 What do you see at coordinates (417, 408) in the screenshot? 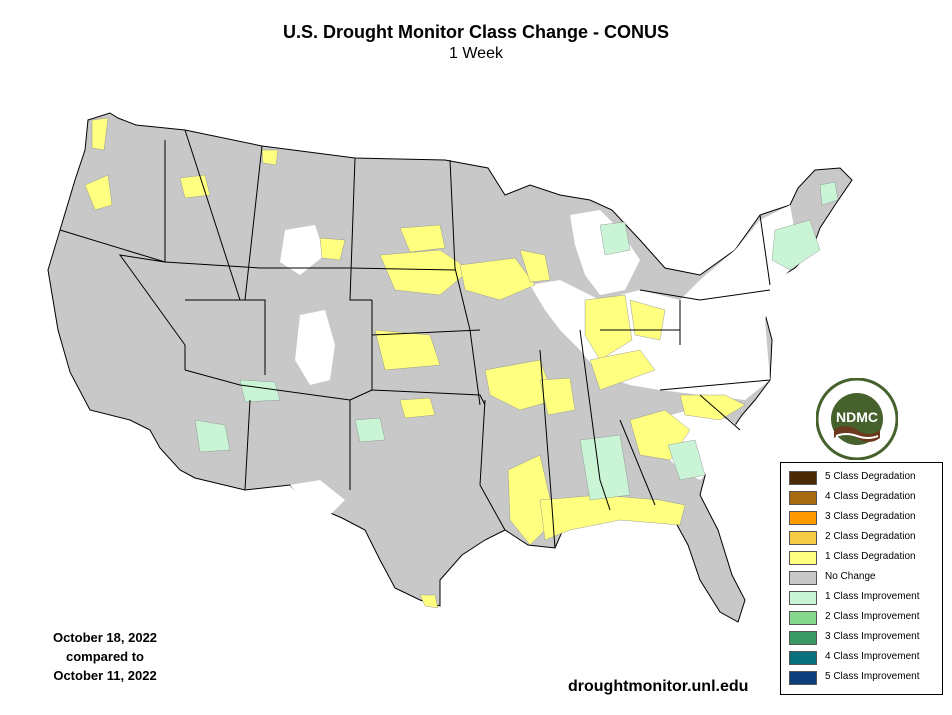
I see `deg-oklahoma` at bounding box center [417, 408].